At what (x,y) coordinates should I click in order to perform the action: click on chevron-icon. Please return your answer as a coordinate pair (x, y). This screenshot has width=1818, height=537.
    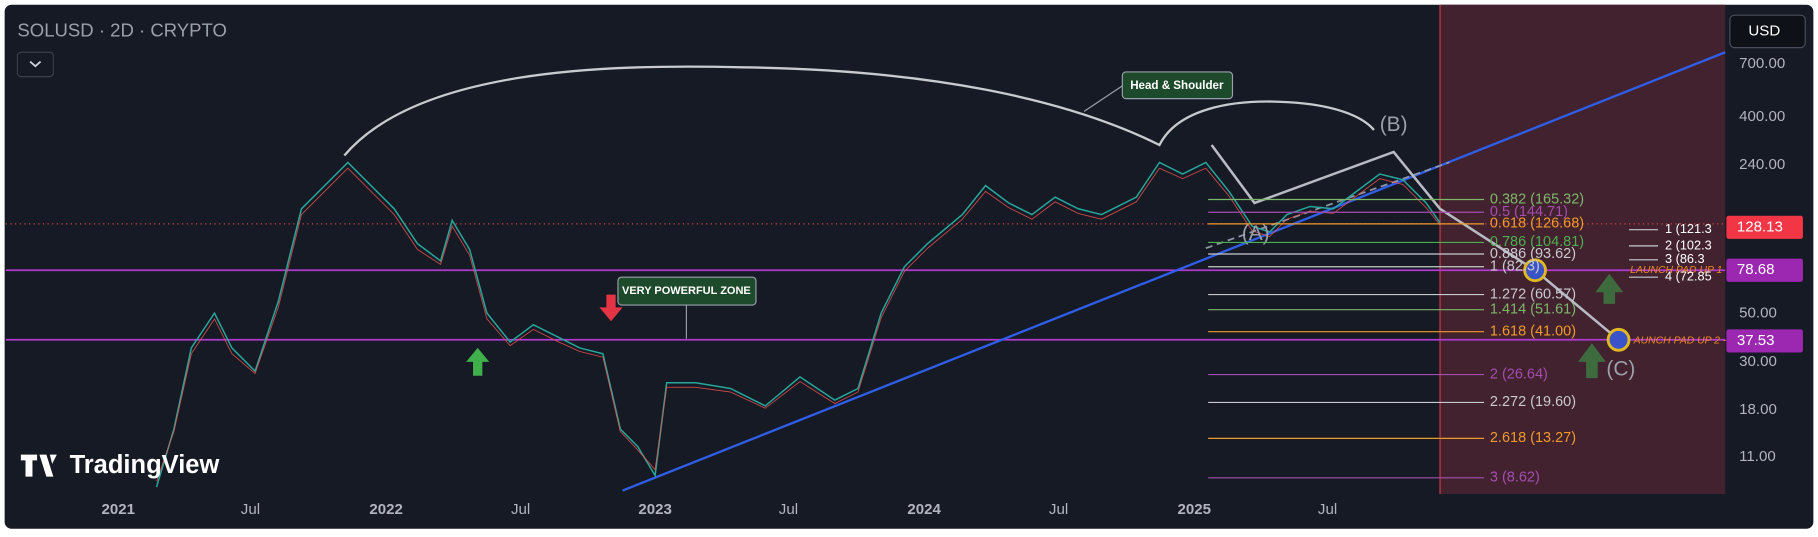
    Looking at the image, I should click on (35, 64).